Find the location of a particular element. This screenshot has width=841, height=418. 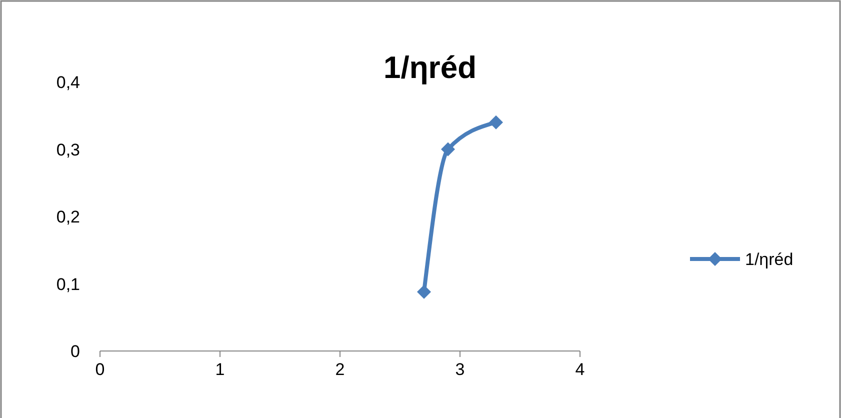

y-tick-label: 0,4 is located at coordinates (68, 82).